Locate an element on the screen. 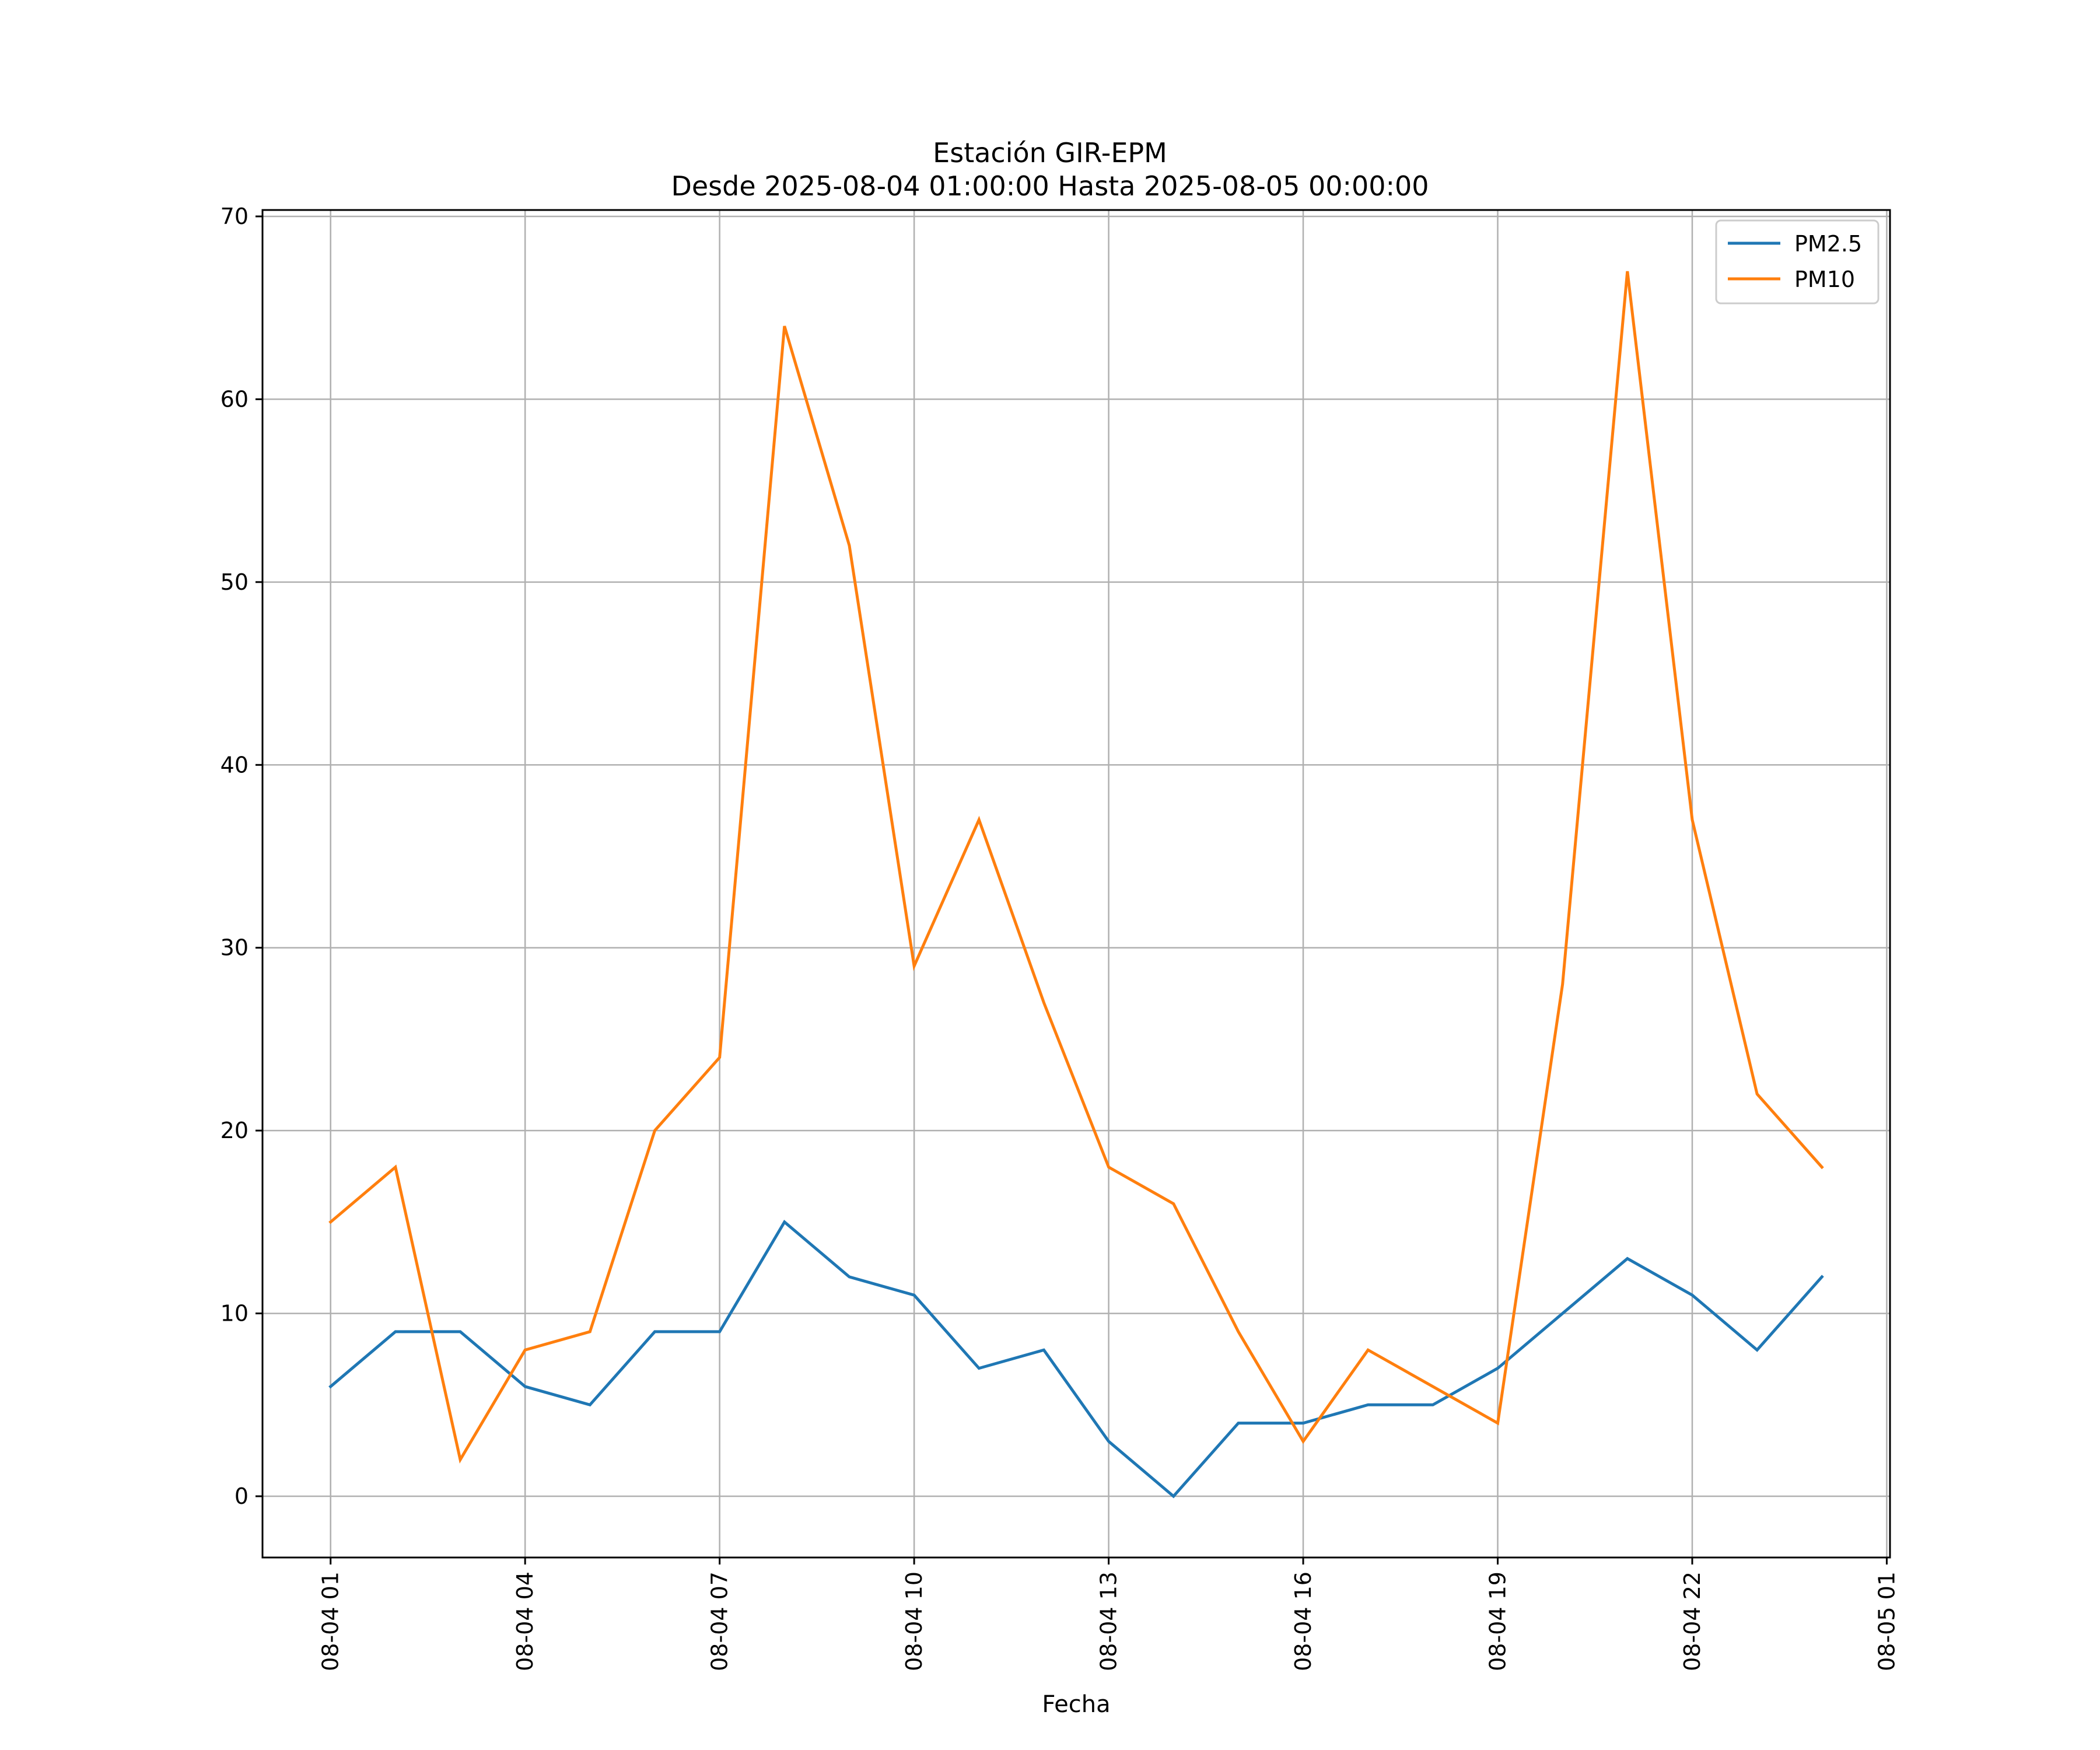 The image size is (2100, 1750). chart-title: Estación GIR-EPM is located at coordinates (1050, 153).